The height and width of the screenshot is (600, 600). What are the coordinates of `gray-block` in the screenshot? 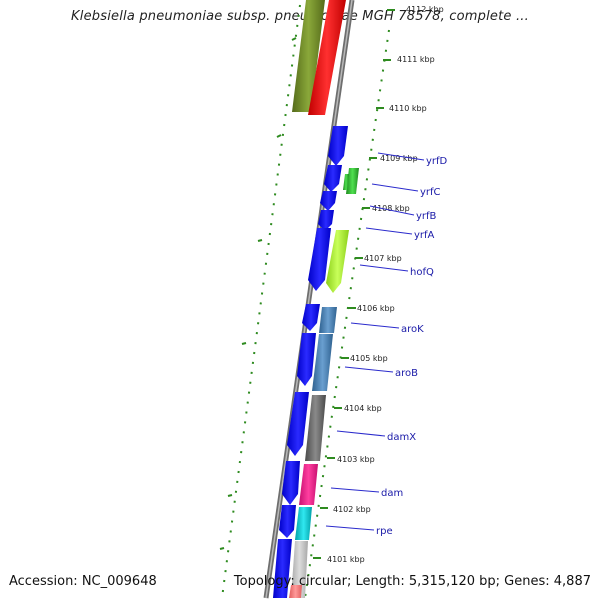 It's located at (315, 428).